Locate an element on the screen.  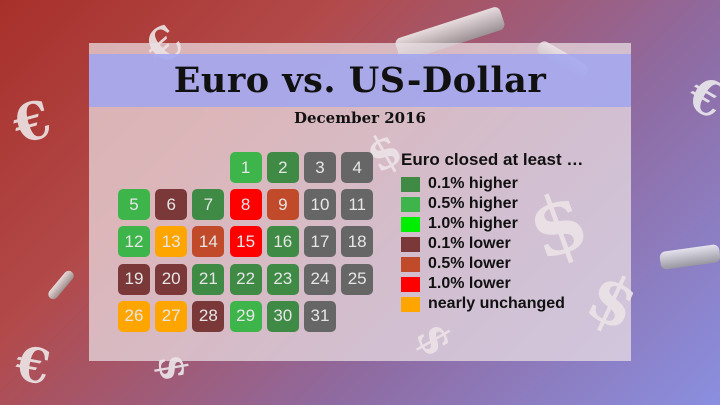
day-cell: 17 is located at coordinates (320, 242).